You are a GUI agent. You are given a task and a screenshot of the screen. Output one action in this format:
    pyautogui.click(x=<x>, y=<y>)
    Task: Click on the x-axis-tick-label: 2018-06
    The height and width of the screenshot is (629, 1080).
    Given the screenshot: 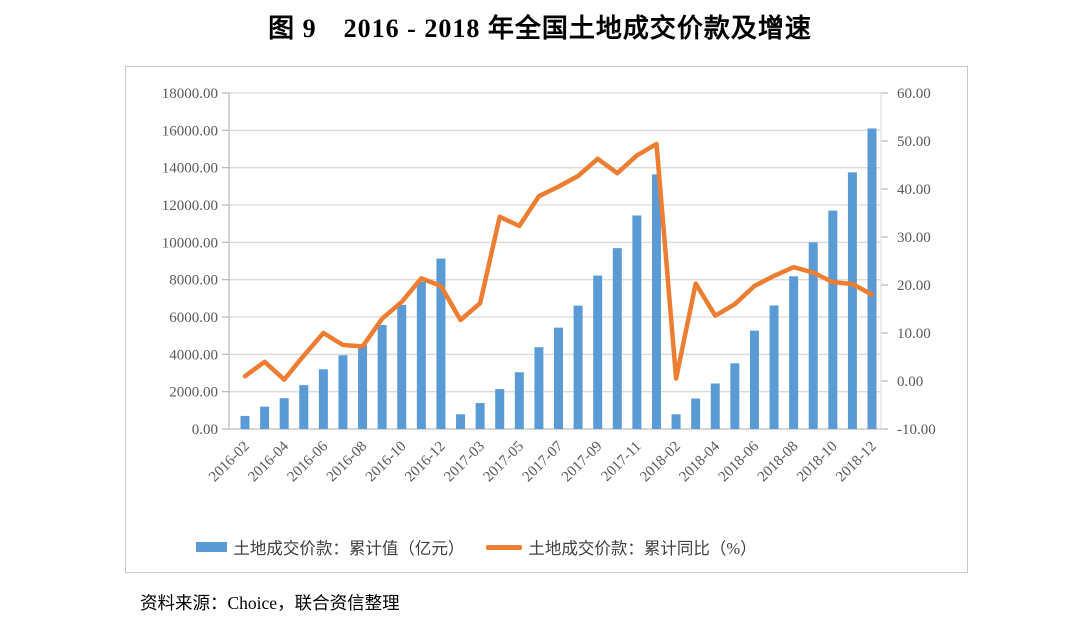 What is the action you would take?
    pyautogui.click(x=739, y=461)
    